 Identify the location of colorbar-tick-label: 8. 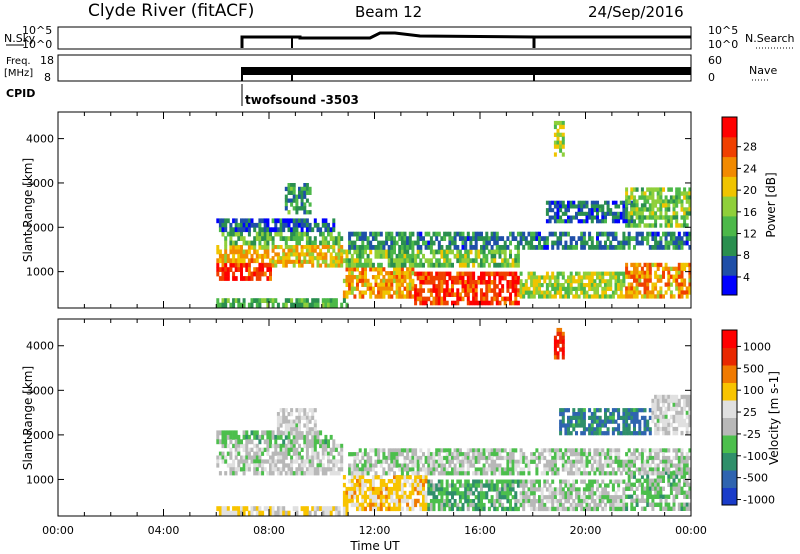
(746, 255).